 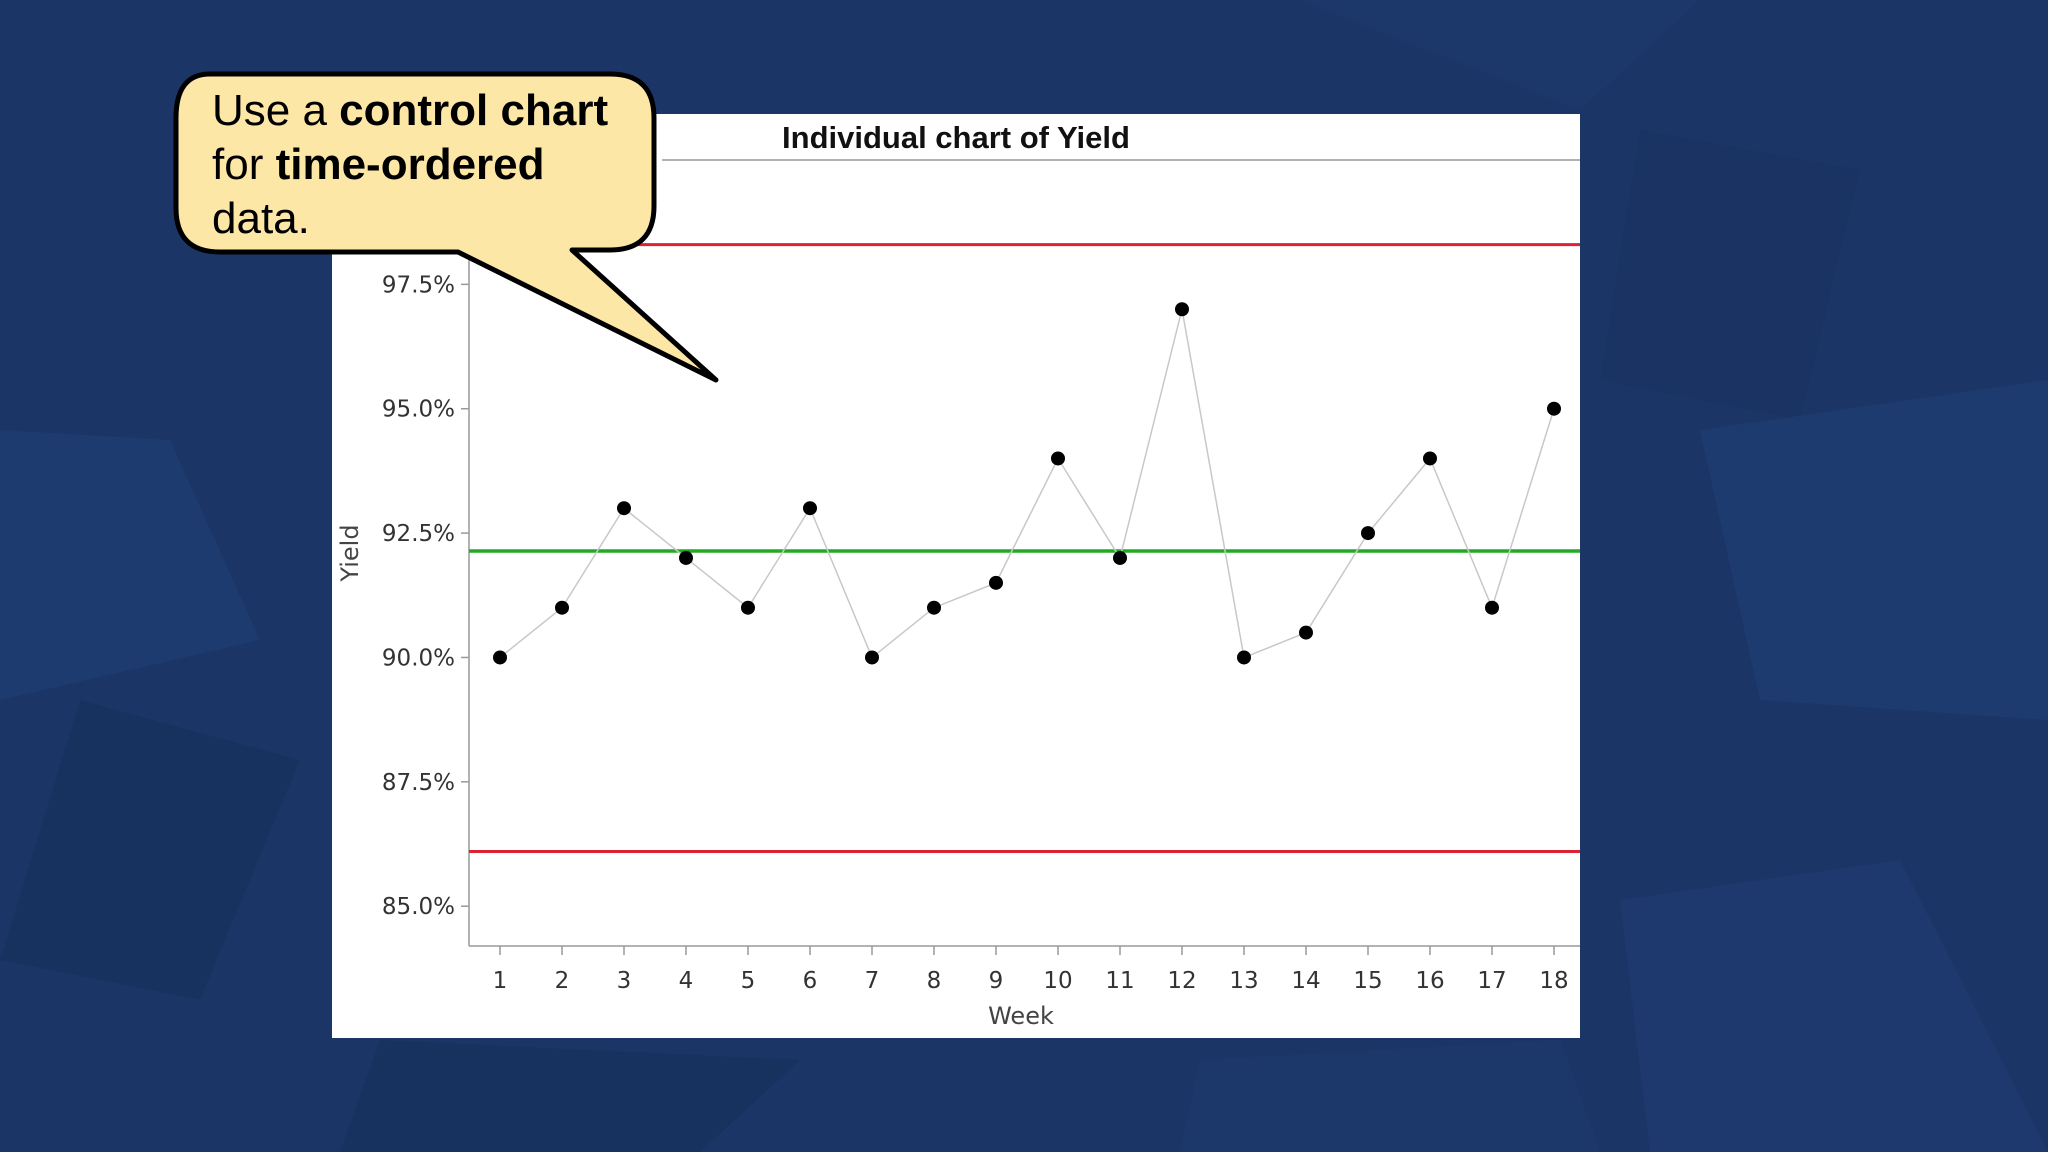 What do you see at coordinates (276, 110) in the screenshot?
I see `callout-text-part: Use a` at bounding box center [276, 110].